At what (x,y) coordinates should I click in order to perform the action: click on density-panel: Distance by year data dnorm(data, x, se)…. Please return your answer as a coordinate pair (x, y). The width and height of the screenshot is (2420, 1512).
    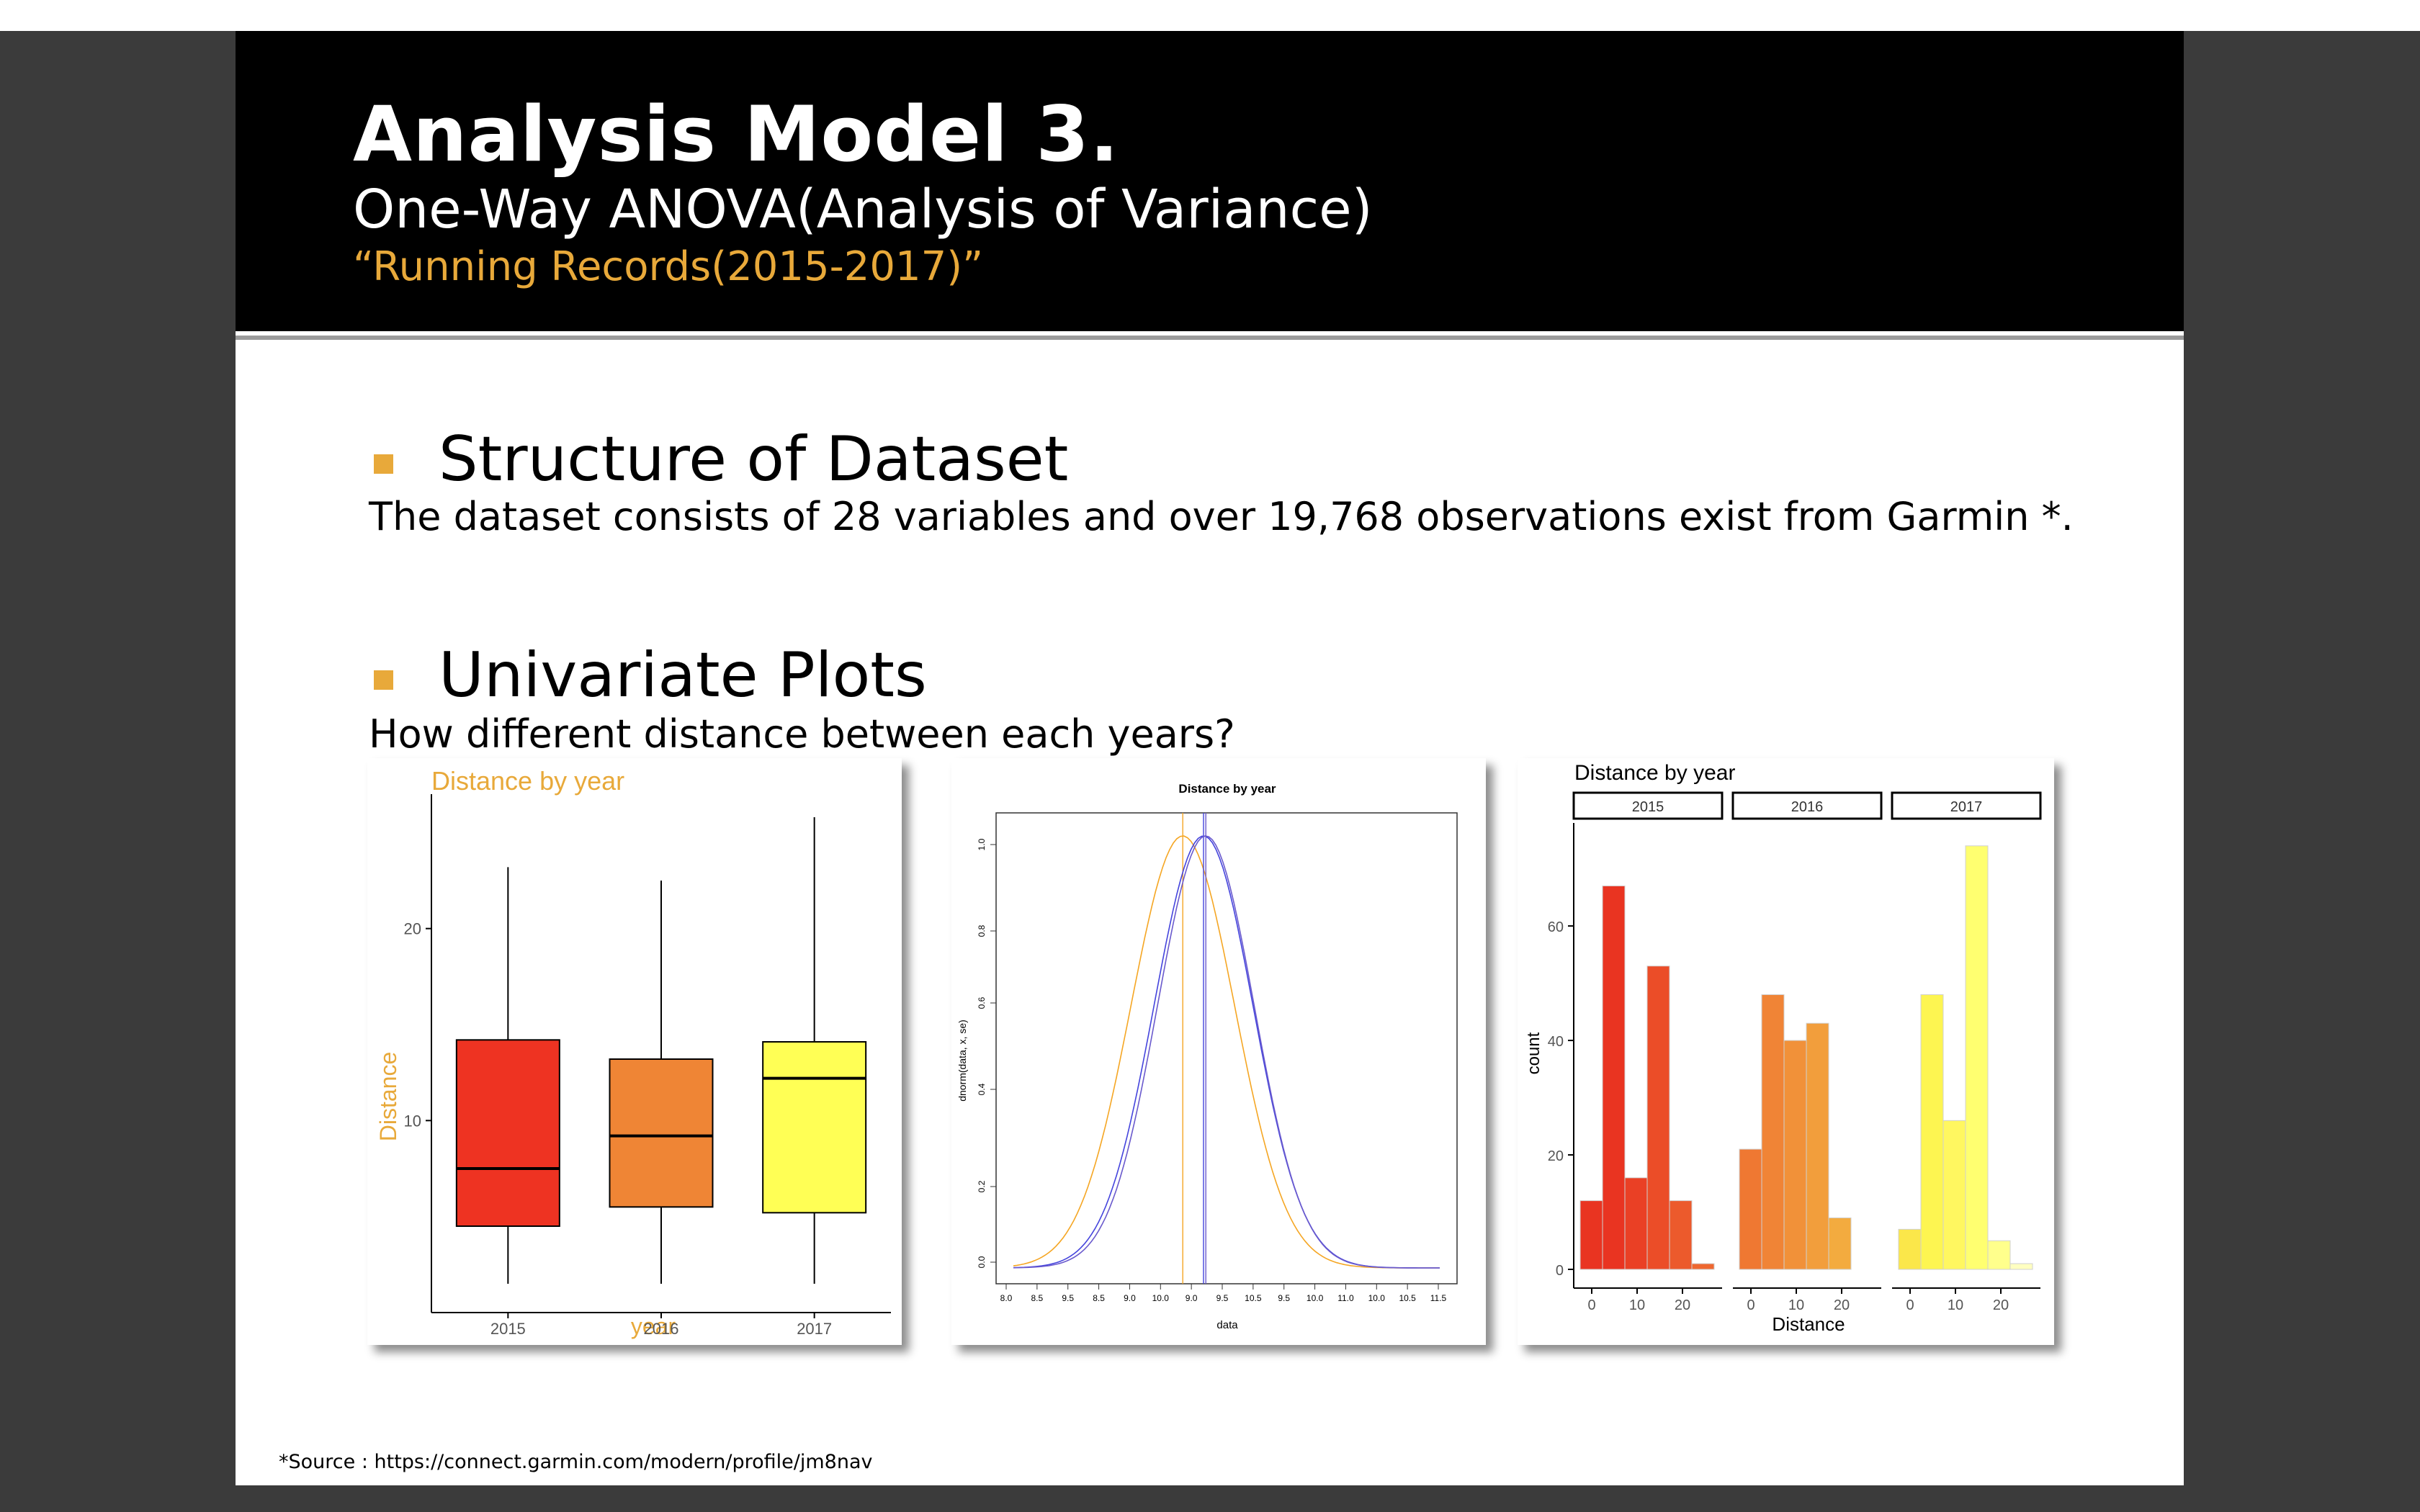
    Looking at the image, I should click on (1218, 1051).